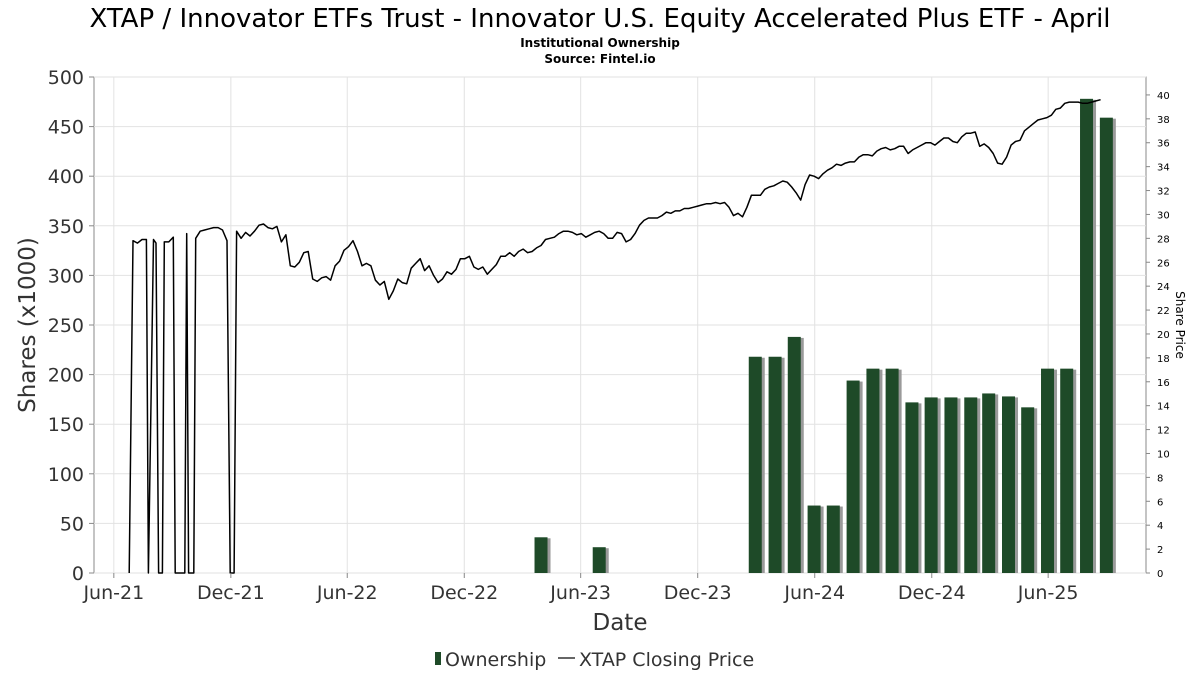  I want to click on y-tick-label: 250, so click(66, 326).